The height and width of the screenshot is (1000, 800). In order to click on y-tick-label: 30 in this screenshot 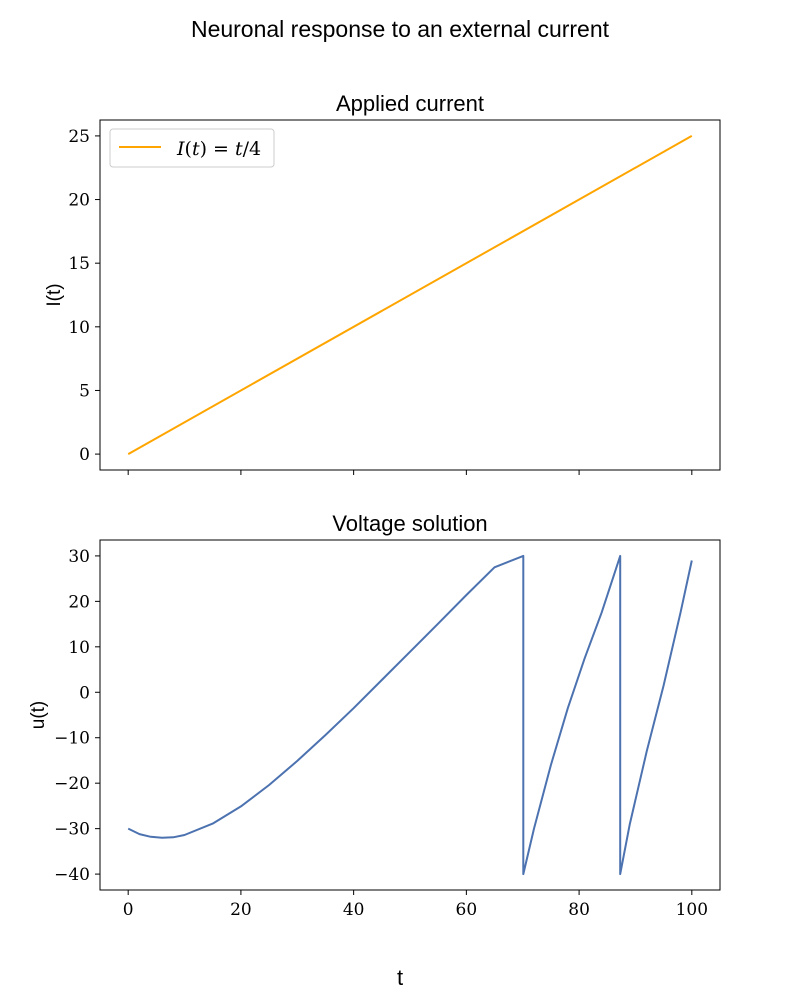, I will do `click(79, 557)`.